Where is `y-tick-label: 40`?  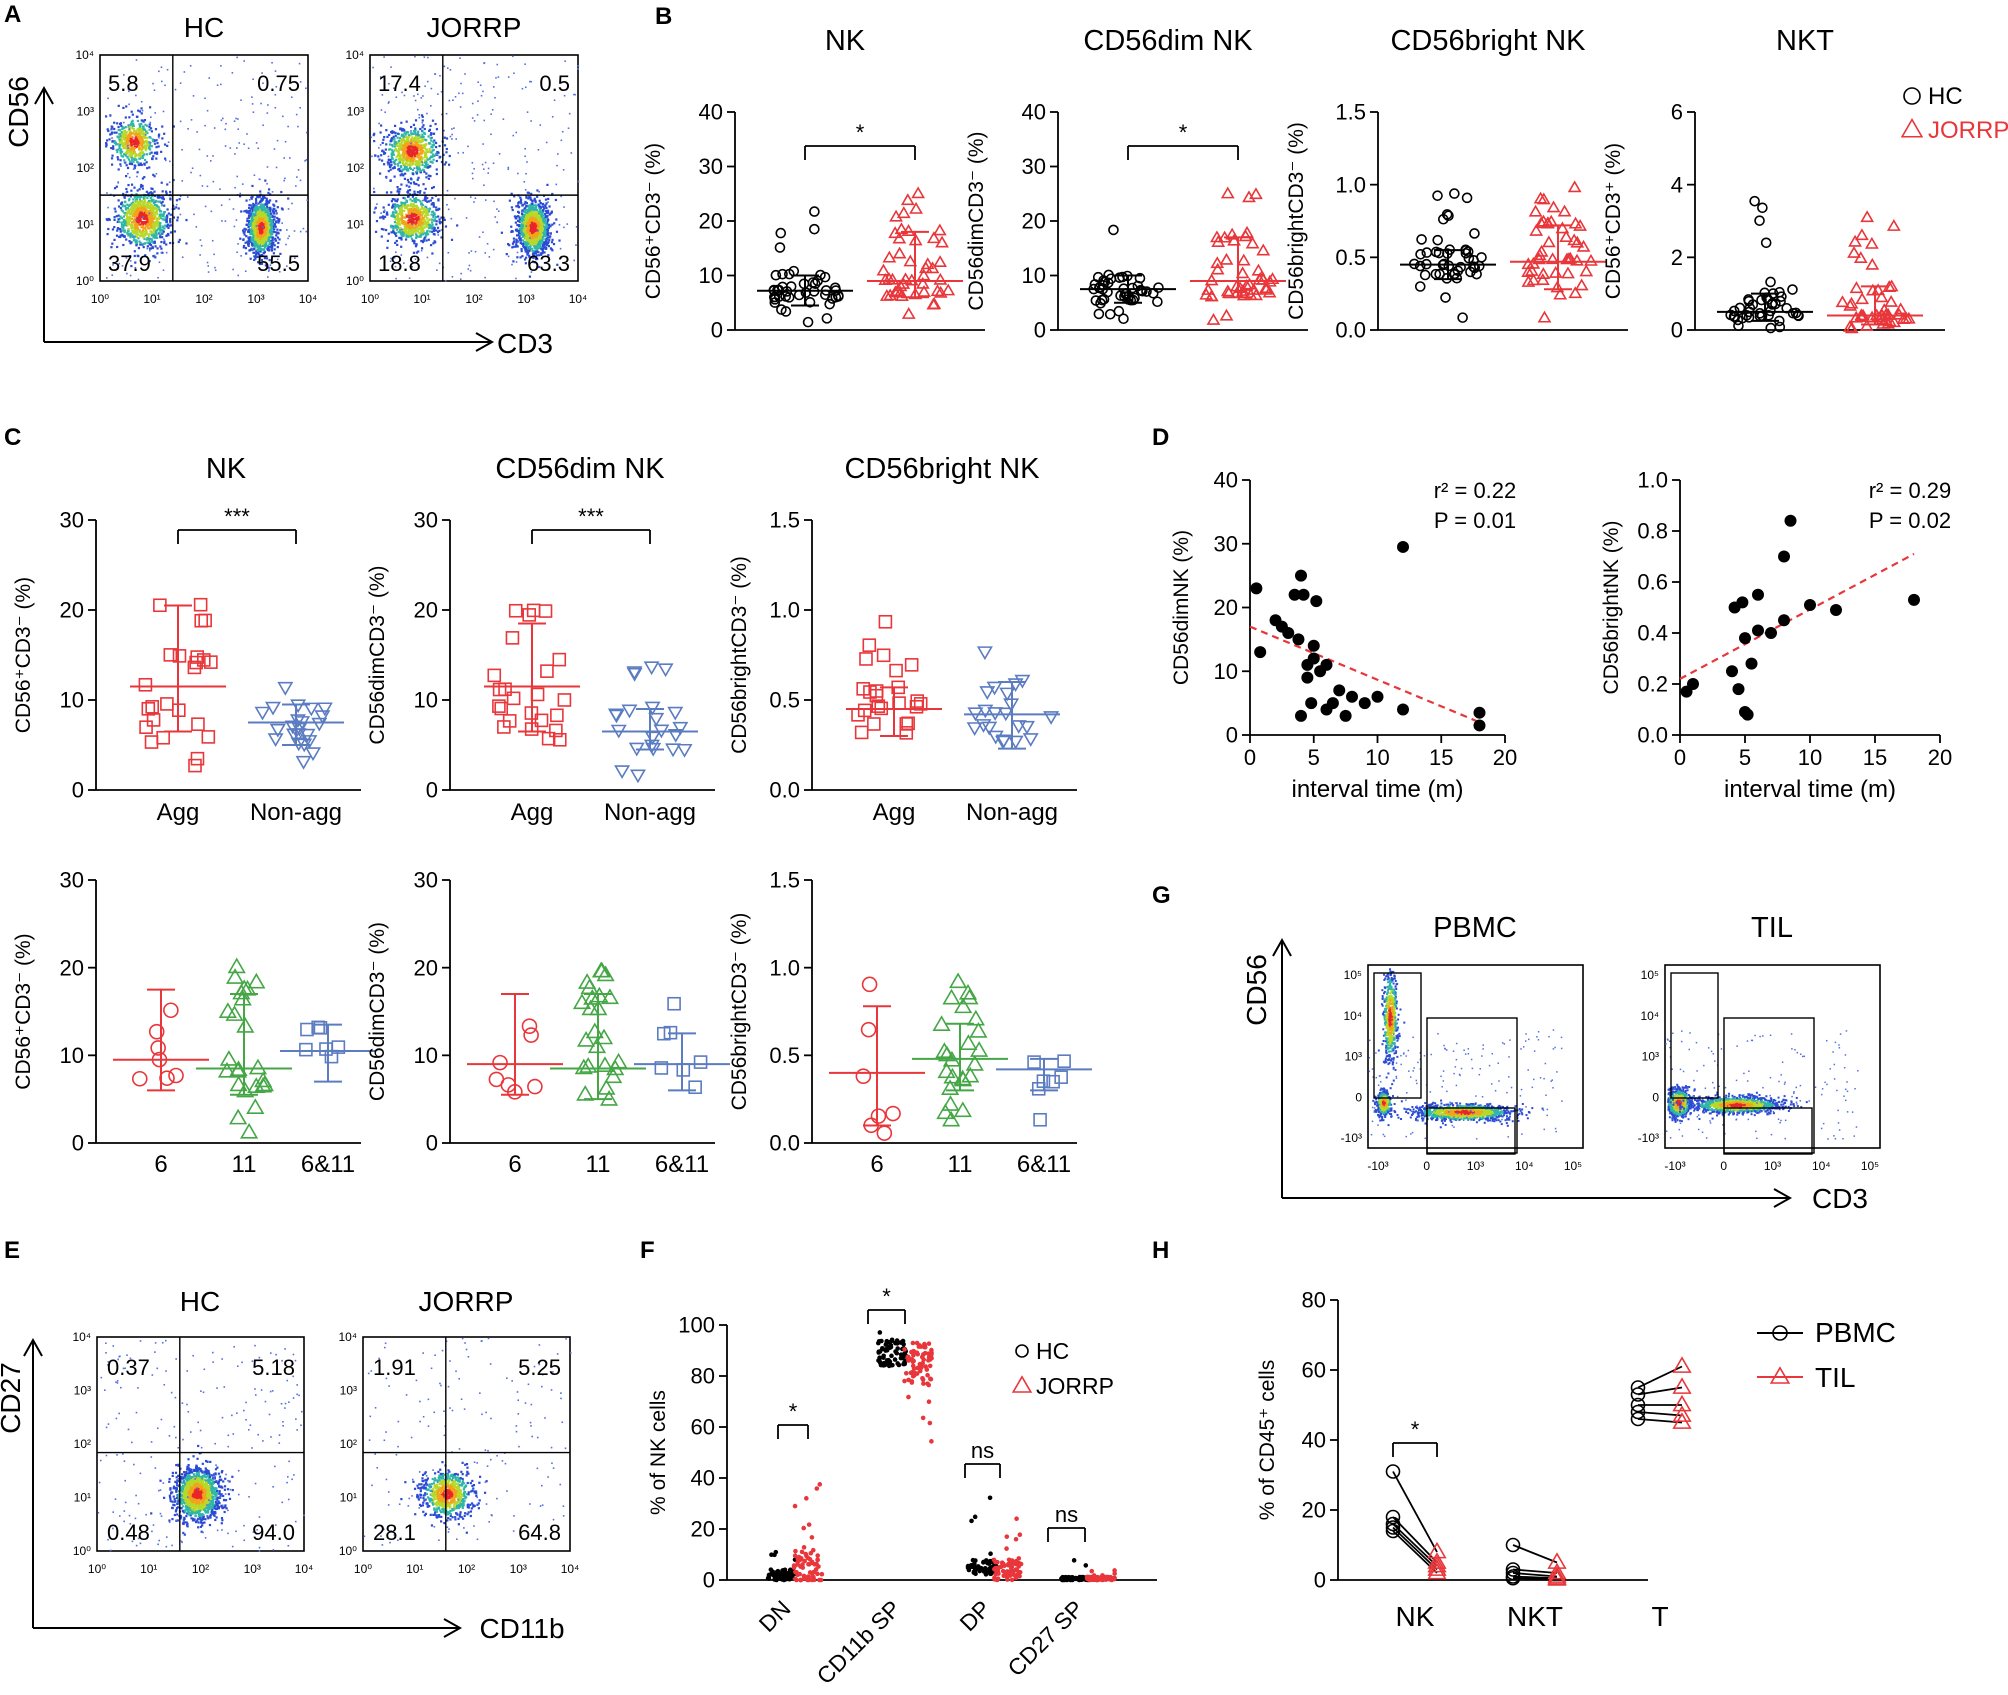
y-tick-label: 40 is located at coordinates (711, 112).